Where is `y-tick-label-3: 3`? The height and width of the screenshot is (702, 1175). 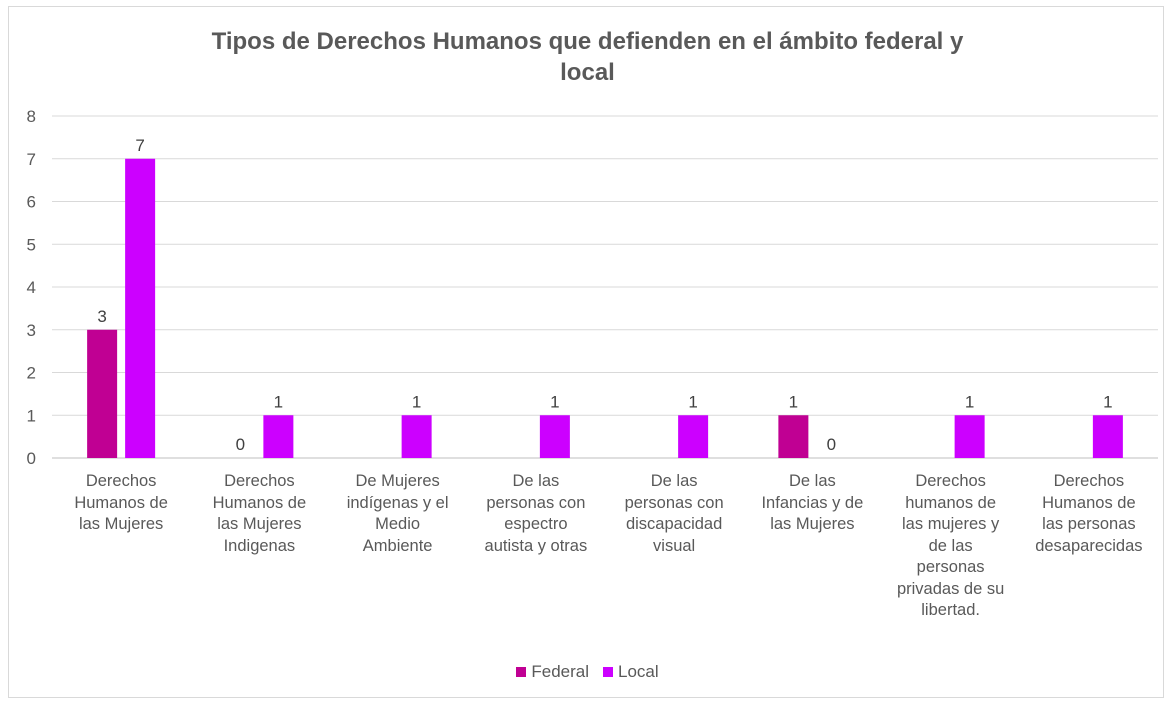 y-tick-label-3: 3 is located at coordinates (31, 330).